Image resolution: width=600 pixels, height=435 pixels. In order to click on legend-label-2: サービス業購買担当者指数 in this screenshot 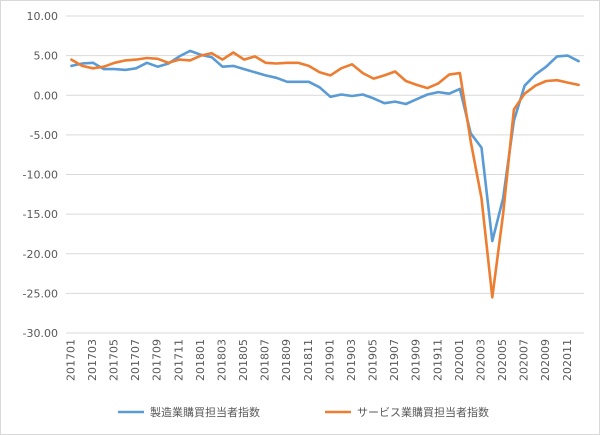, I will do `click(423, 412)`.